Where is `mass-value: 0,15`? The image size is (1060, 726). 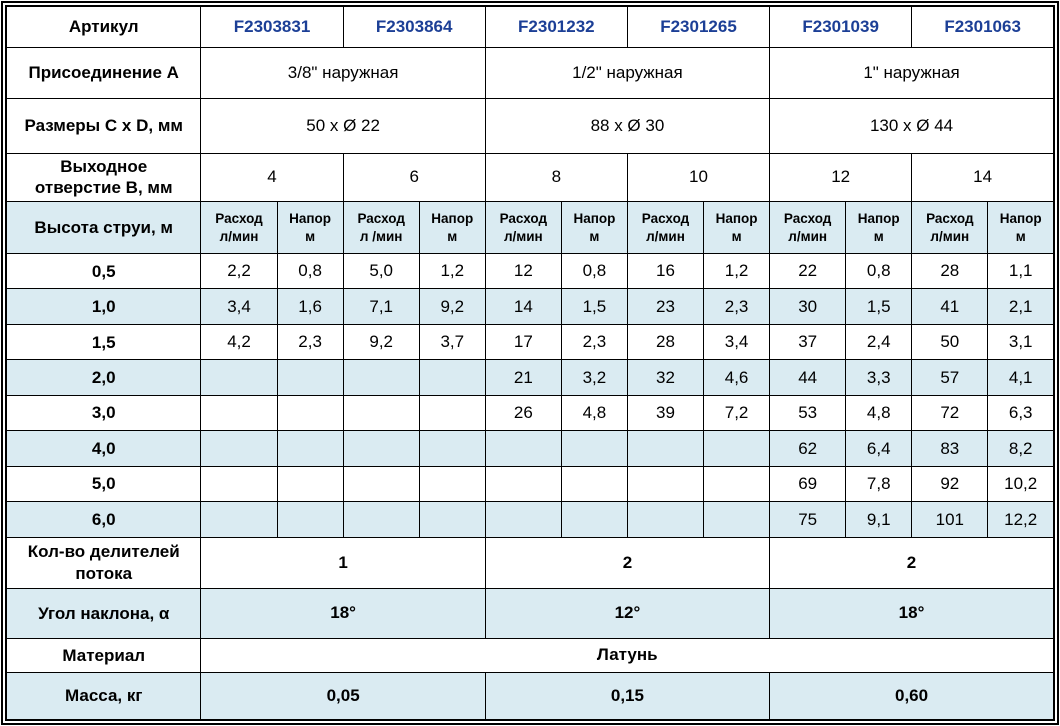 mass-value: 0,15 is located at coordinates (627, 696).